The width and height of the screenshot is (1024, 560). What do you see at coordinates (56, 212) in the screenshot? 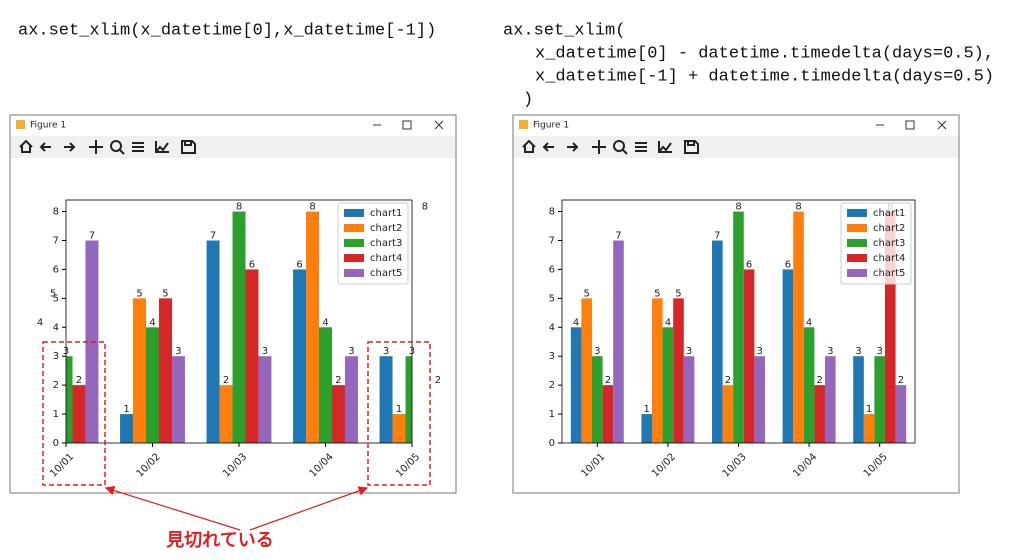
I see `y-tick-label: 8` at bounding box center [56, 212].